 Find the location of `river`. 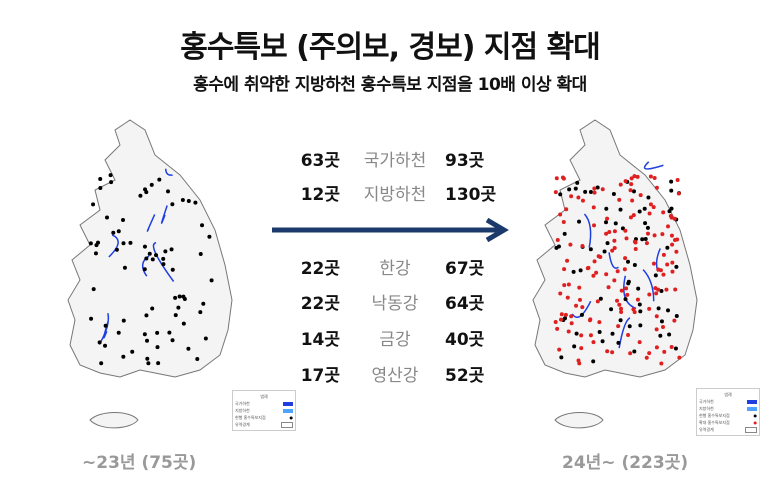

river is located at coordinates (653, 165).